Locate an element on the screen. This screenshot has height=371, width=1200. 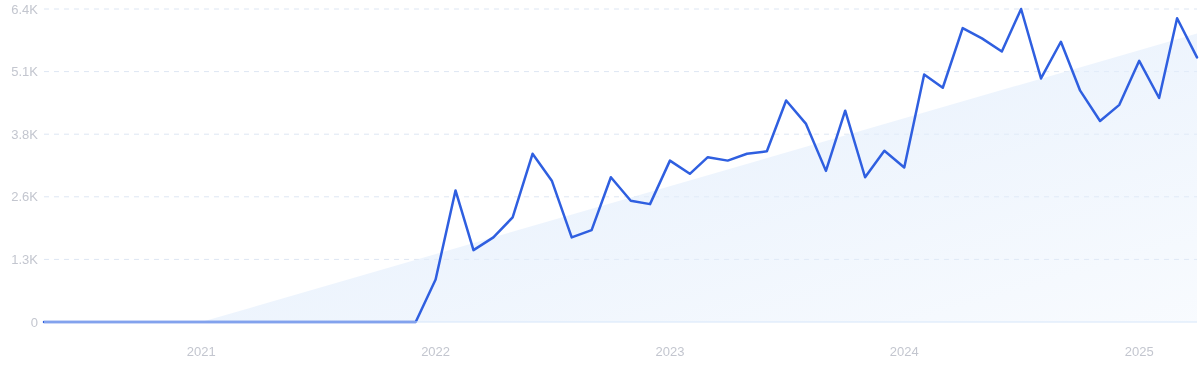
y-tick-label: 0 is located at coordinates (34, 322).